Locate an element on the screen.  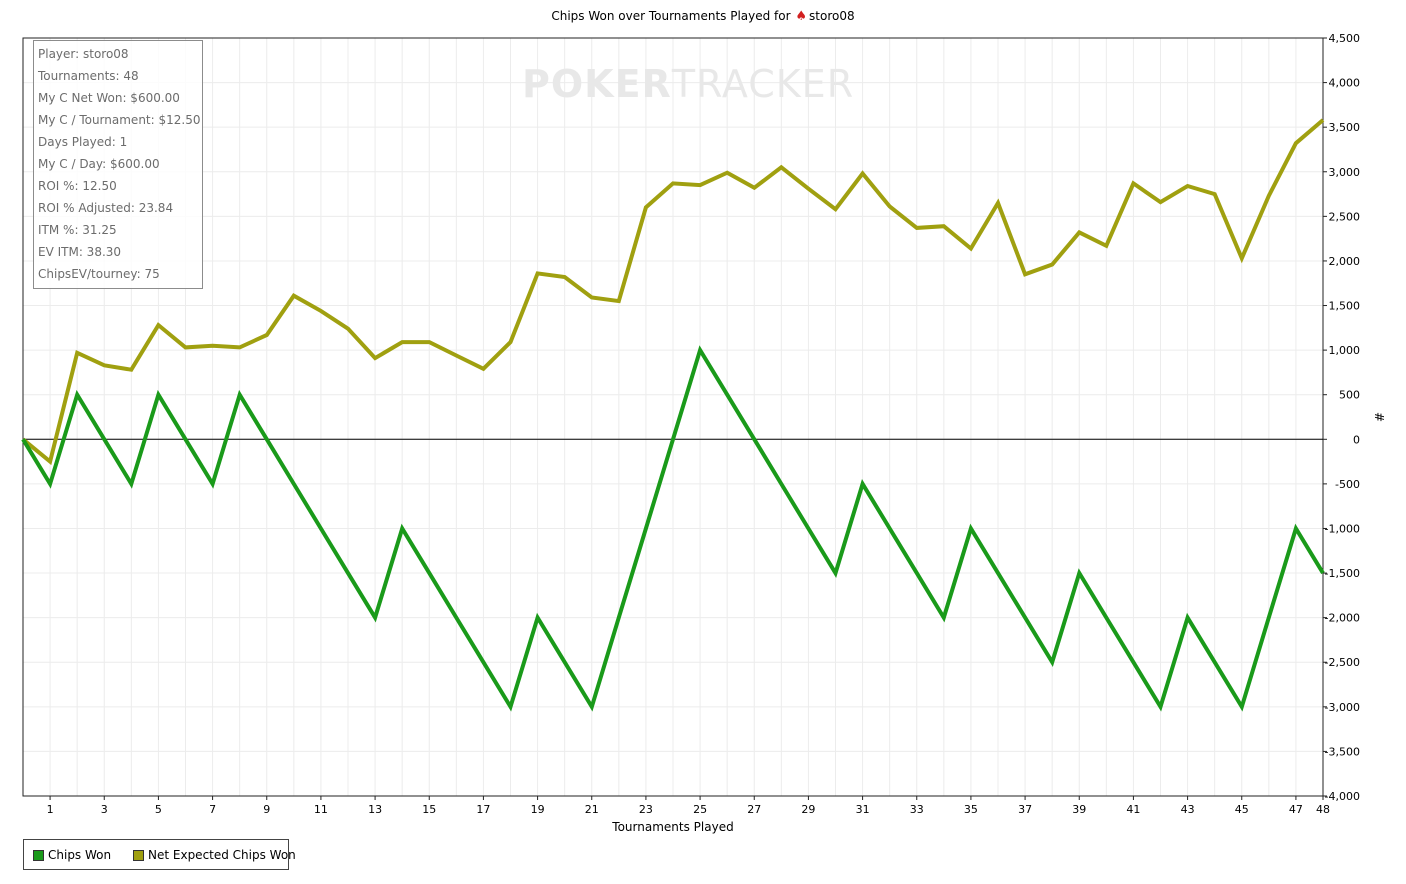
x-tick-label: 39 is located at coordinates (1079, 809).